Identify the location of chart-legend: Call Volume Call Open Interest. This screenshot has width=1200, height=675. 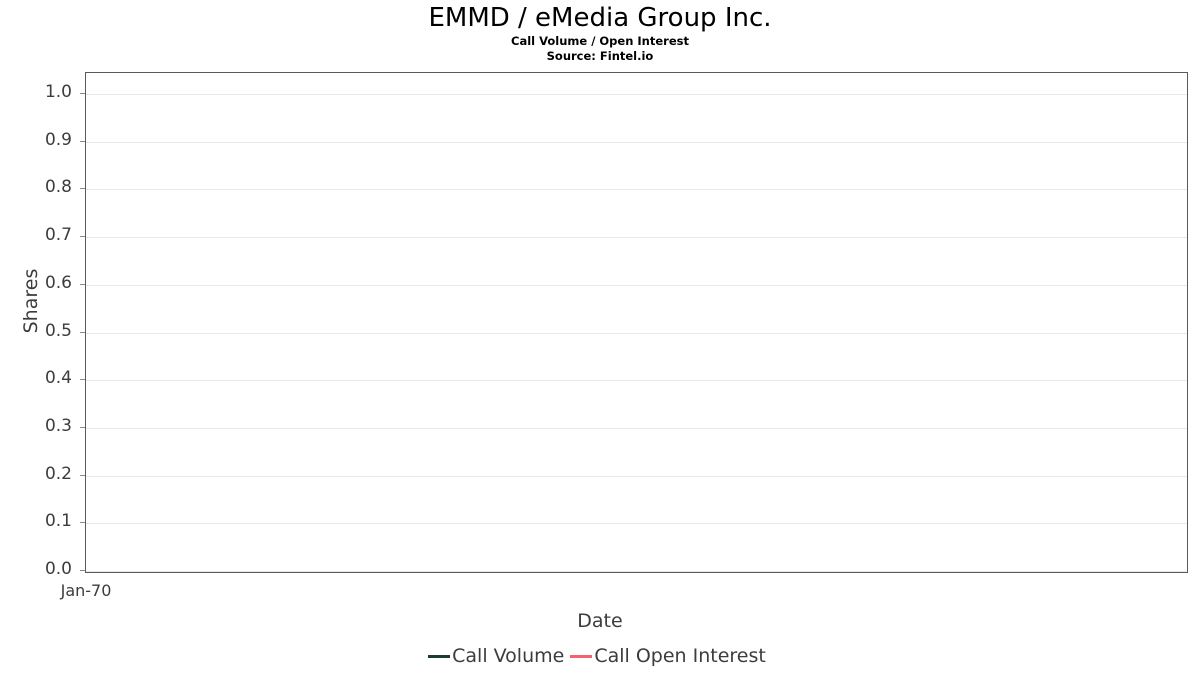
(600, 656).